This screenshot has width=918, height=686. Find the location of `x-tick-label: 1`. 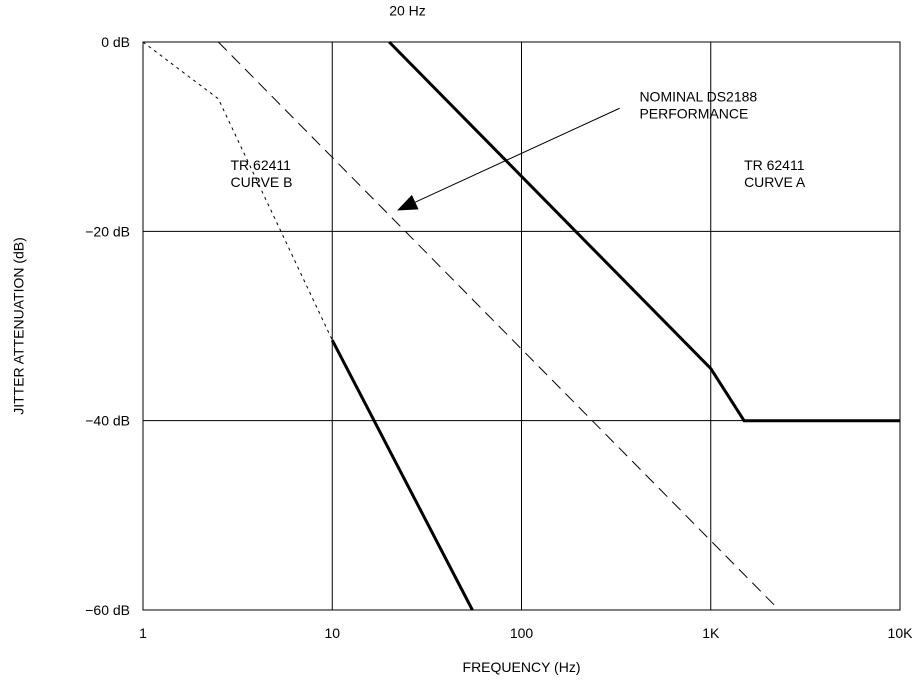

x-tick-label: 1 is located at coordinates (143, 633).